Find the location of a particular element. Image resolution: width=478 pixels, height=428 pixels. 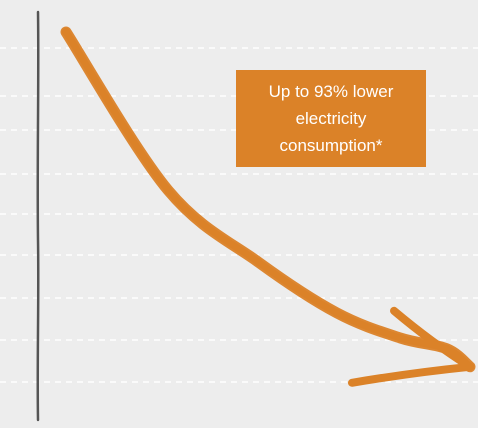

callout-line-2: electricity is located at coordinates (331, 118).